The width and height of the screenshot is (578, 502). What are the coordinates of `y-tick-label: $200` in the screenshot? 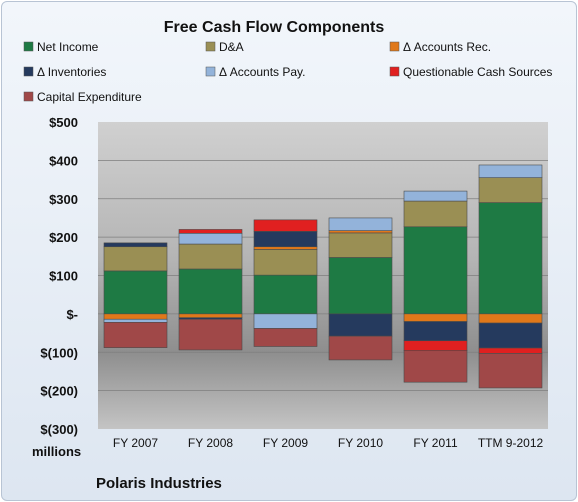 It's located at (63, 237).